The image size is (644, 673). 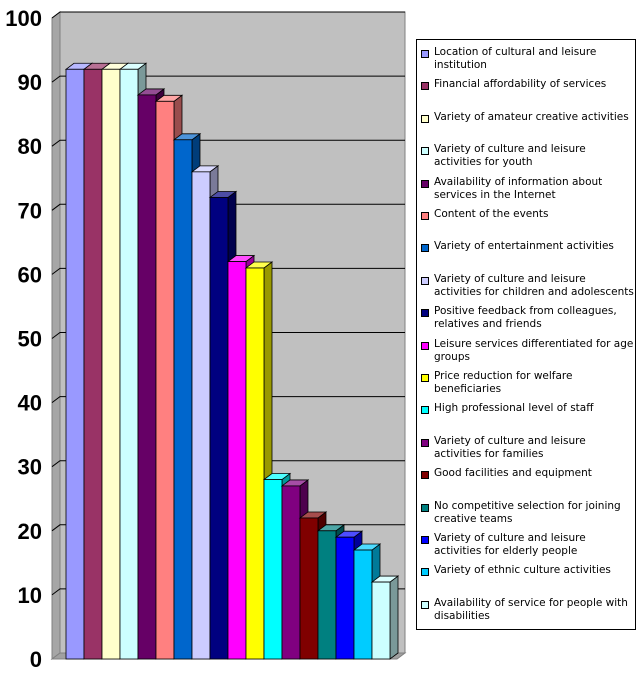 What do you see at coordinates (524, 246) in the screenshot?
I see `legend-label: Variety of entertainment activities` at bounding box center [524, 246].